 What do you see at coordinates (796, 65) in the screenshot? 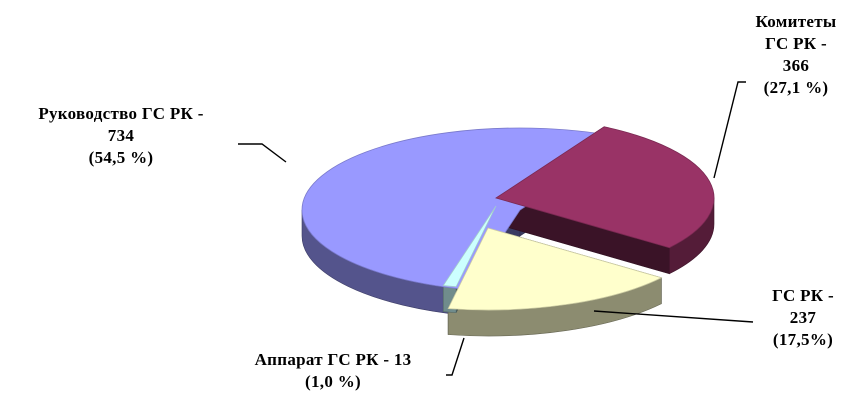
I see `label-komitety-value: 366` at bounding box center [796, 65].